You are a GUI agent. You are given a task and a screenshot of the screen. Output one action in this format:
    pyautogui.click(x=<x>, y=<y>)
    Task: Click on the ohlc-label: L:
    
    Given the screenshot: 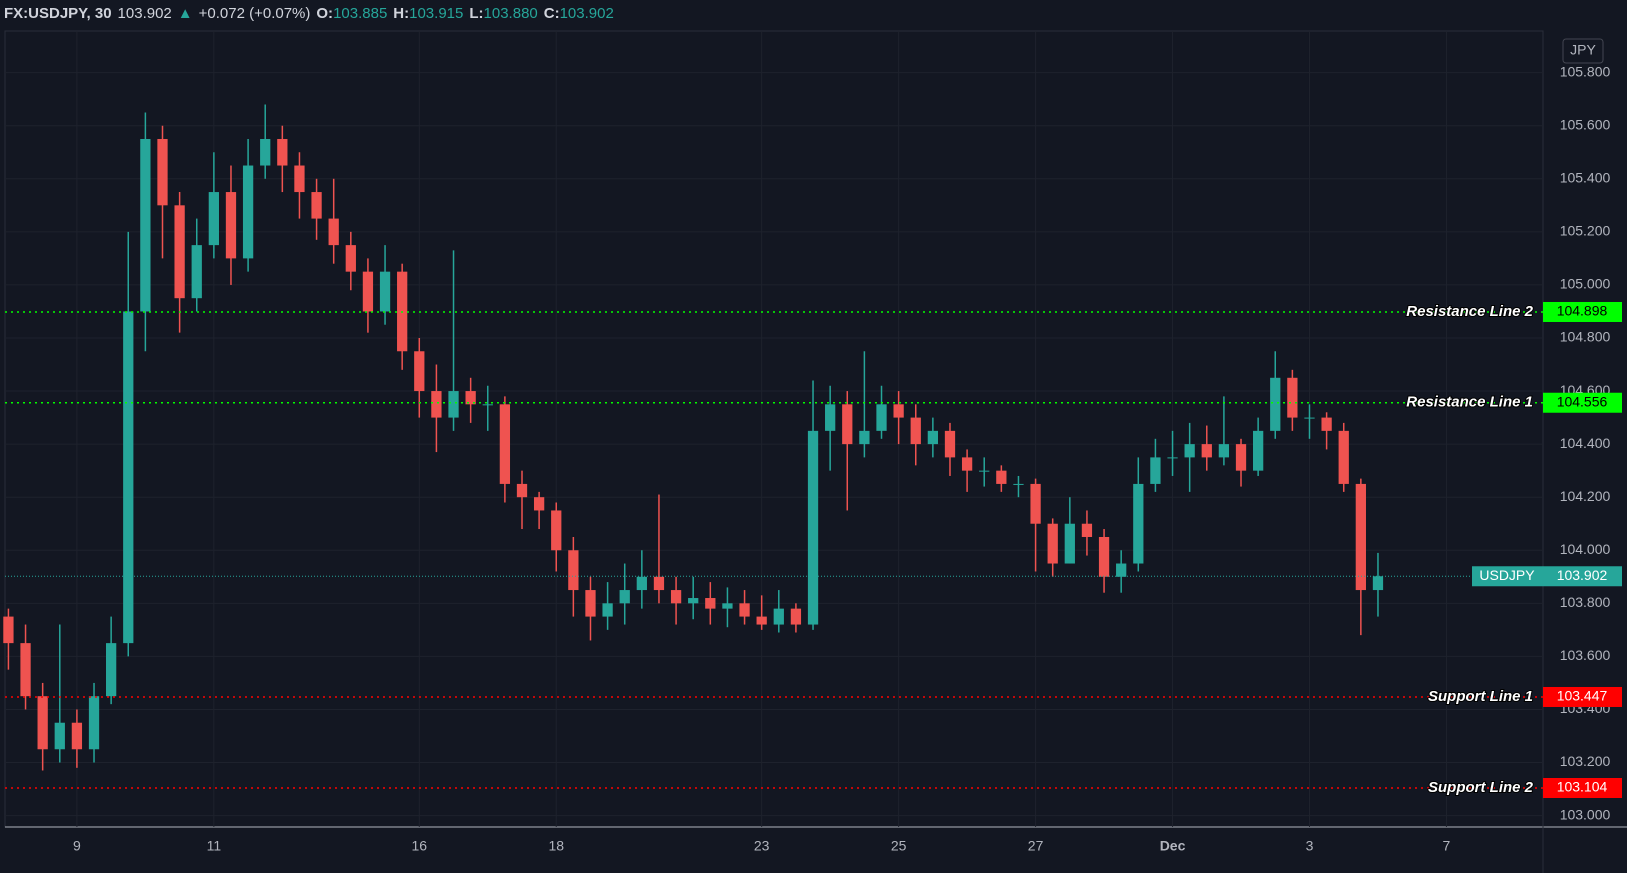 What is the action you would take?
    pyautogui.click(x=476, y=13)
    